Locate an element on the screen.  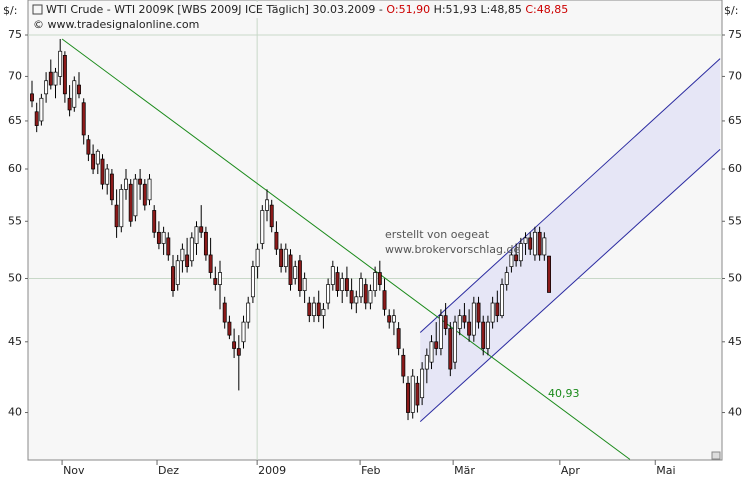
header-icon is located at coordinates (37, 9).